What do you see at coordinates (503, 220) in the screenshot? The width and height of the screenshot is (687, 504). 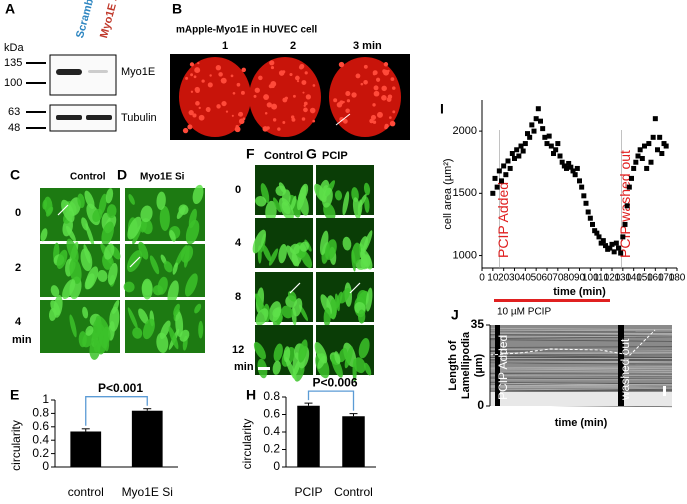 I see `annotation: PCIP Added` at bounding box center [503, 220].